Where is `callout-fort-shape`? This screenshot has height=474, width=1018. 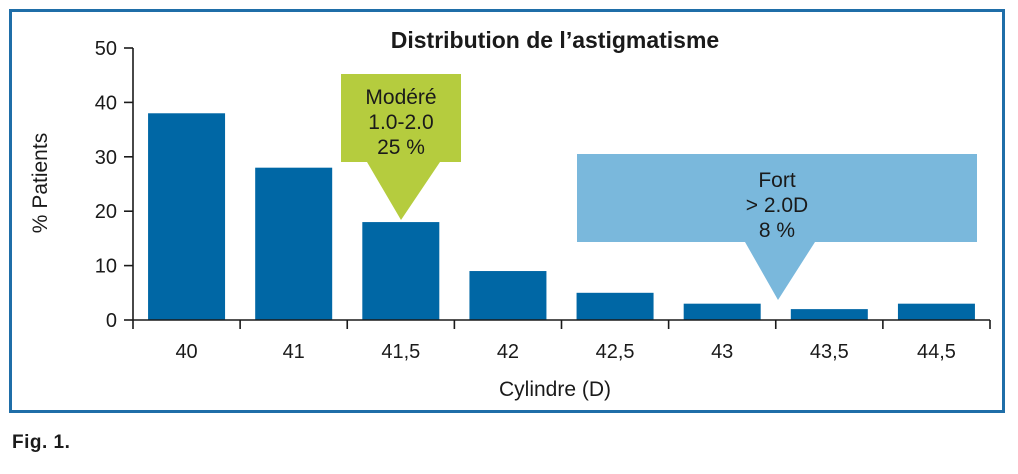 callout-fort-shape is located at coordinates (777, 227).